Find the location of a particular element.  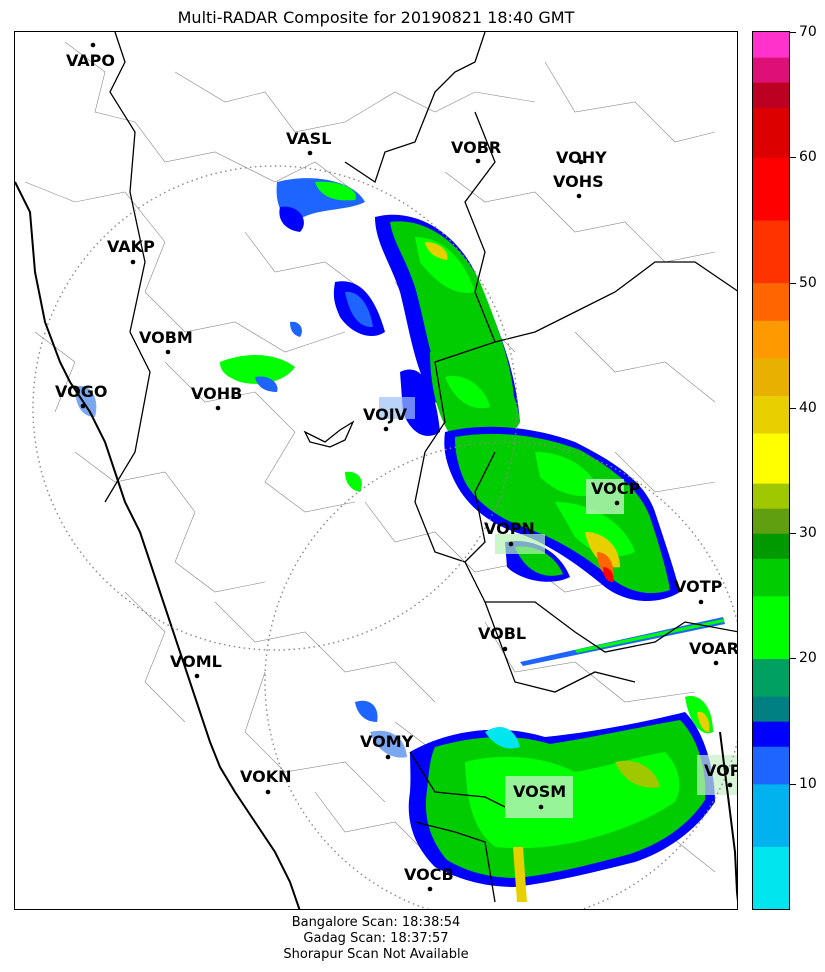

station-marker-vohb is located at coordinates (218, 408).